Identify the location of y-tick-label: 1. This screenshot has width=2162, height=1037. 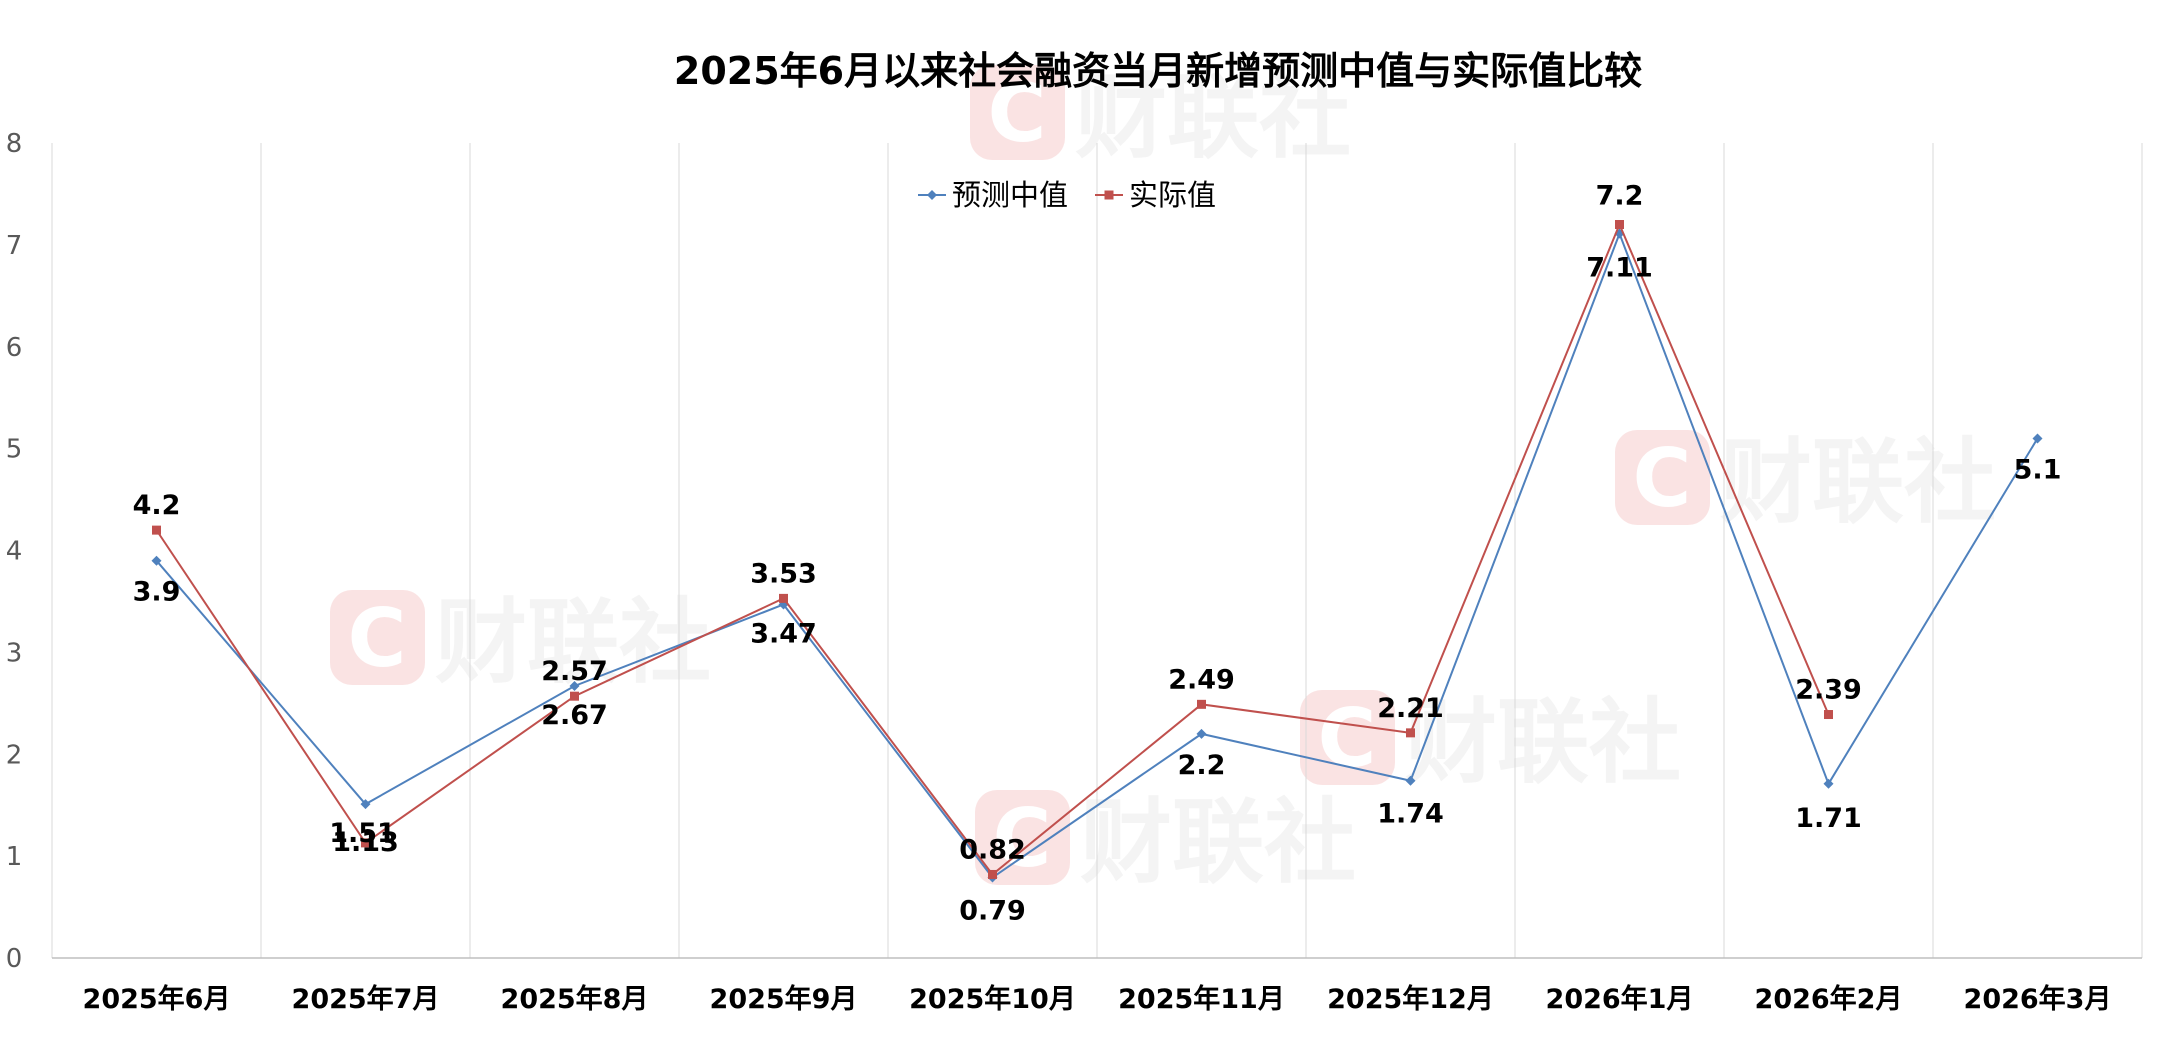
(14, 857).